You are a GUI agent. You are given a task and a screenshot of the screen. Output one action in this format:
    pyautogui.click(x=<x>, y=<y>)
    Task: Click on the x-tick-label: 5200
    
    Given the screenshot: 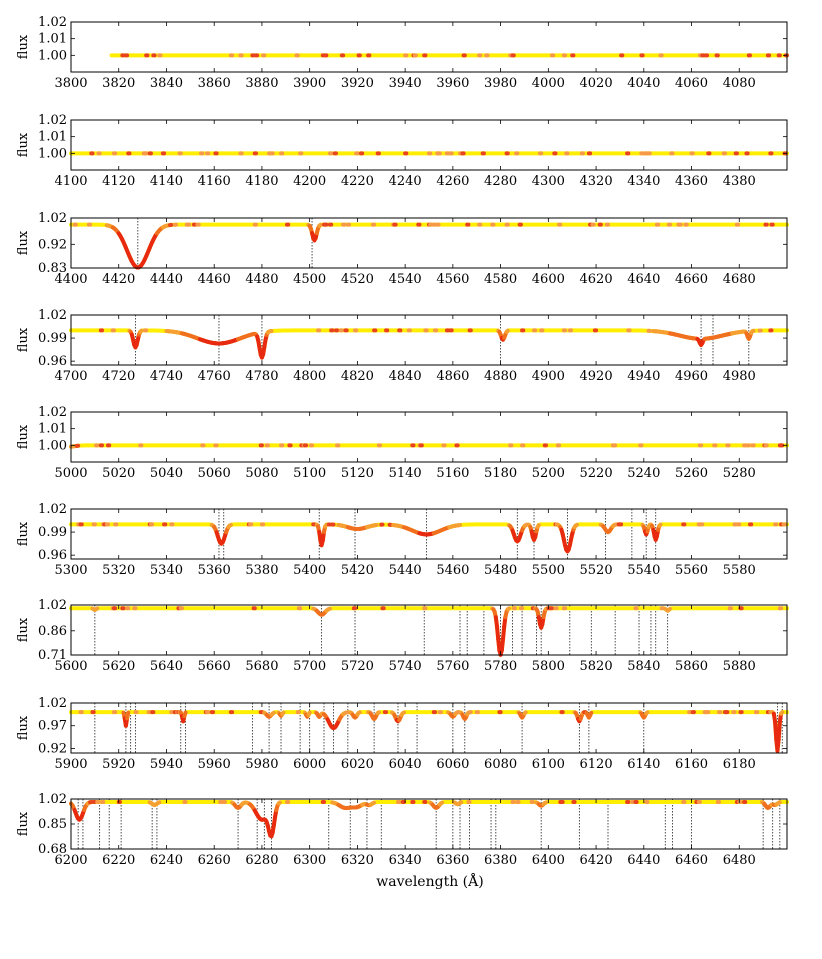 What is the action you would take?
    pyautogui.click(x=548, y=473)
    